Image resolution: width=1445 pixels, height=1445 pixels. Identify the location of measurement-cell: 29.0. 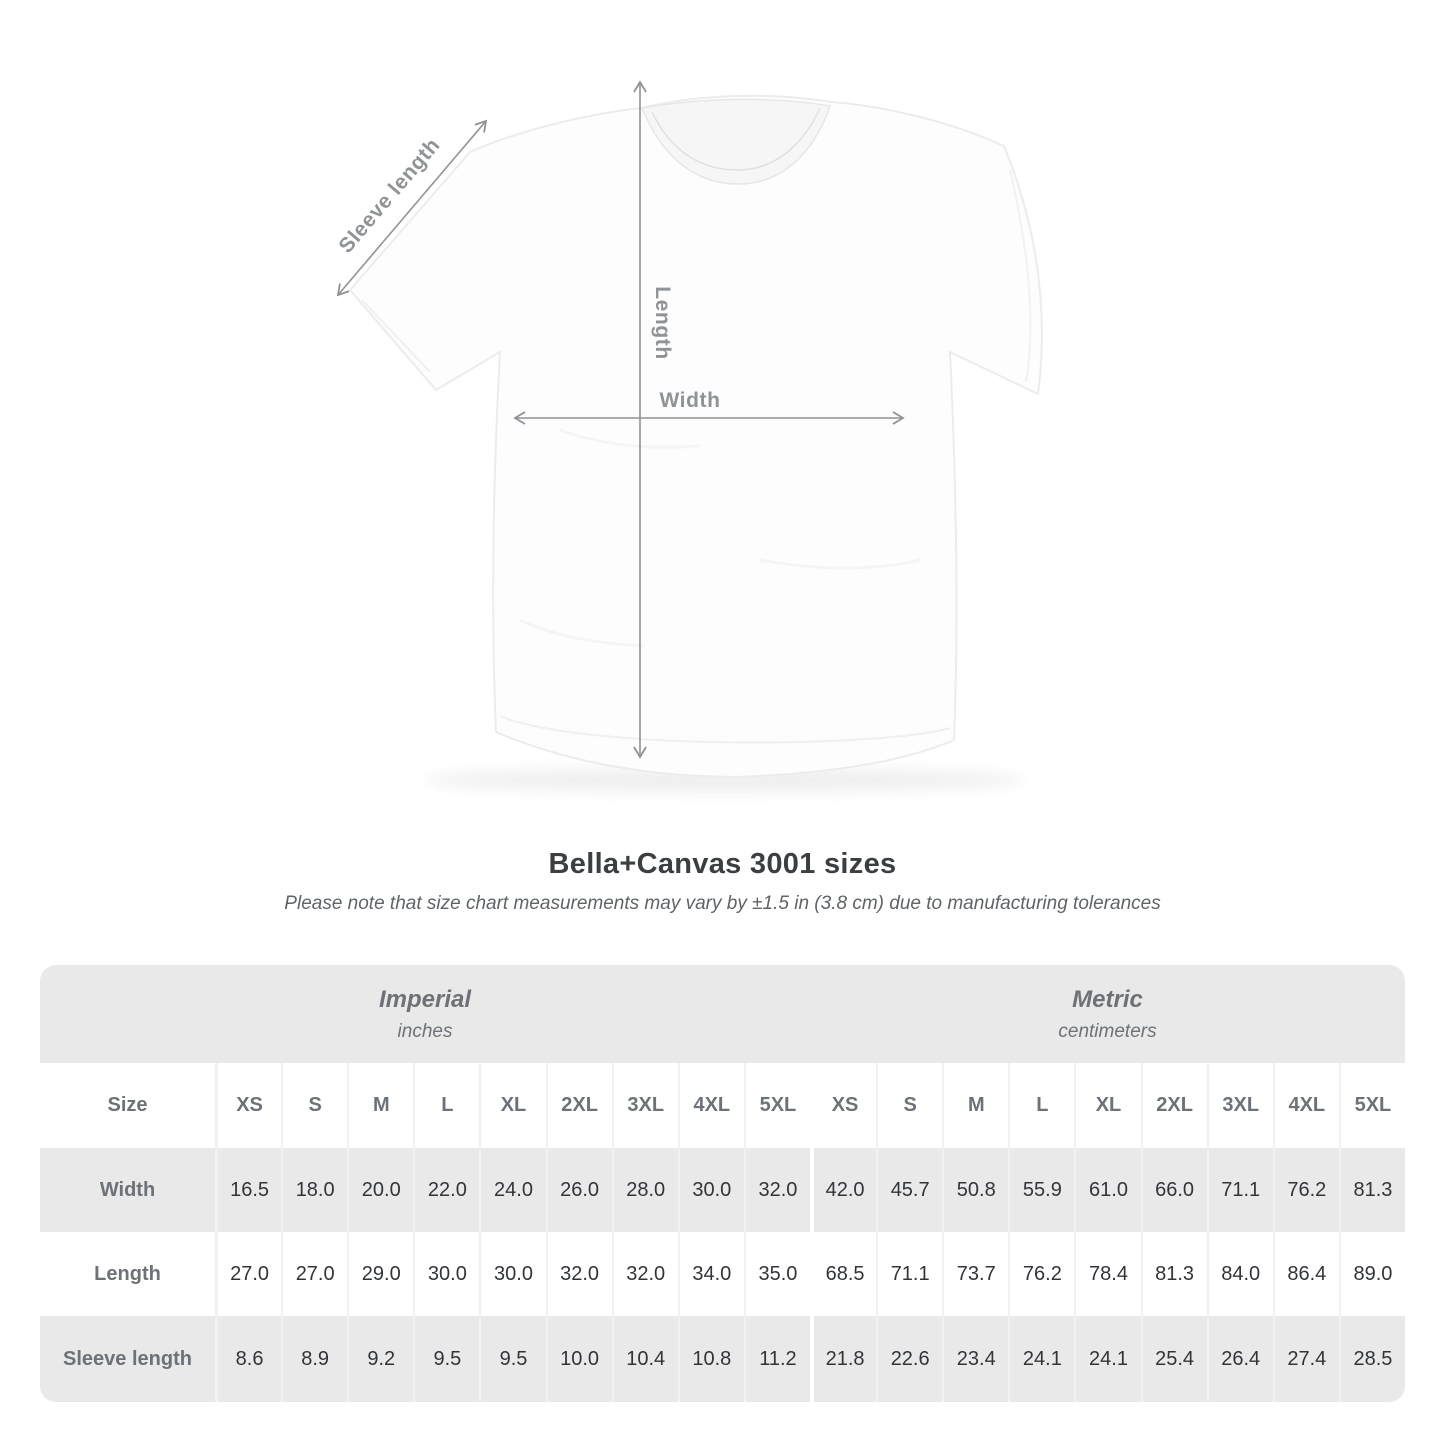
(380, 1274).